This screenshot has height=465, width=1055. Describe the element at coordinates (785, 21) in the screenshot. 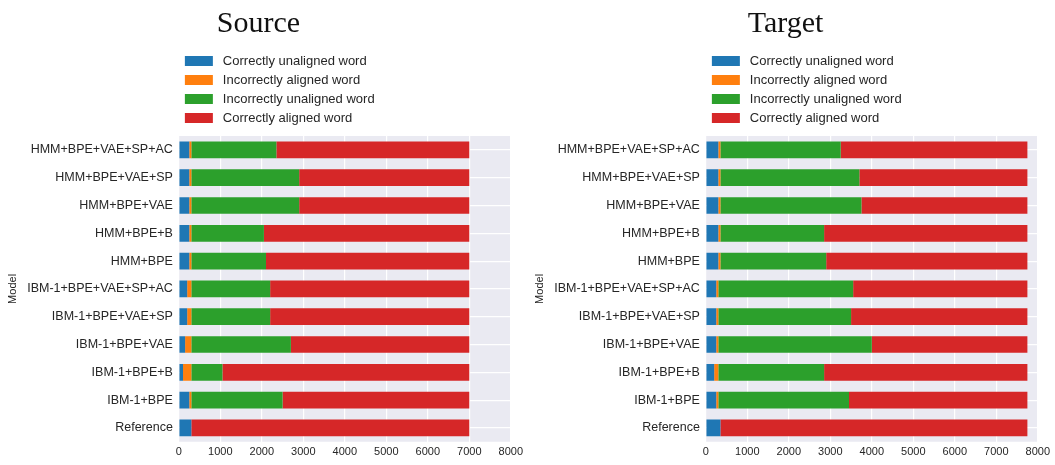

I see `chart-title: Target` at that location.